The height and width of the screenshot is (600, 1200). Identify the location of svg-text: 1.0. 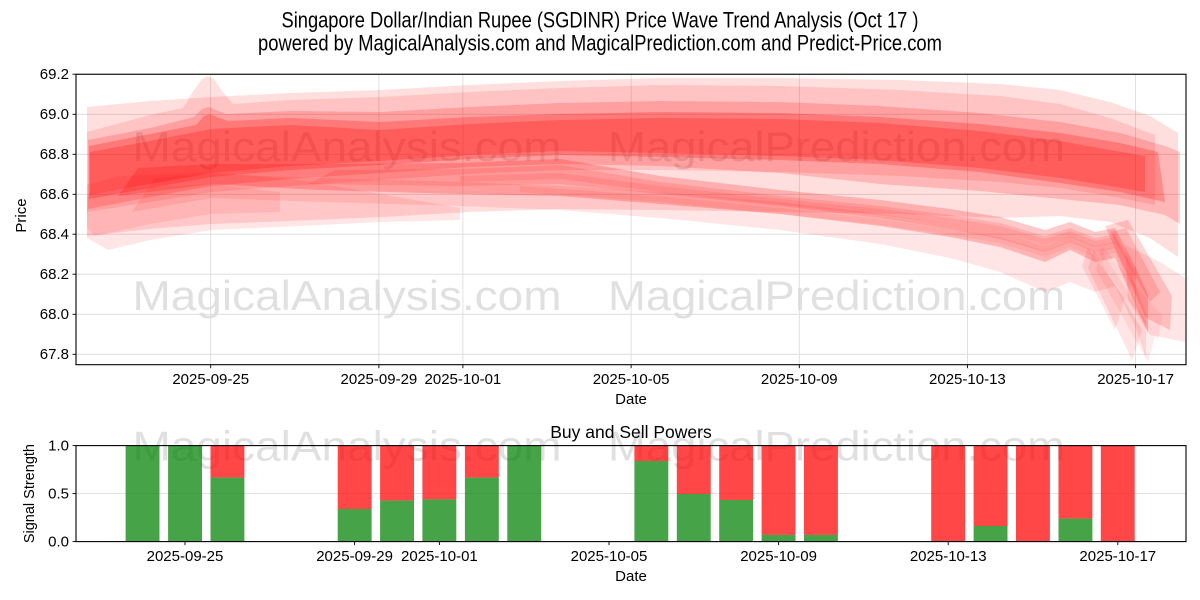
(58, 445).